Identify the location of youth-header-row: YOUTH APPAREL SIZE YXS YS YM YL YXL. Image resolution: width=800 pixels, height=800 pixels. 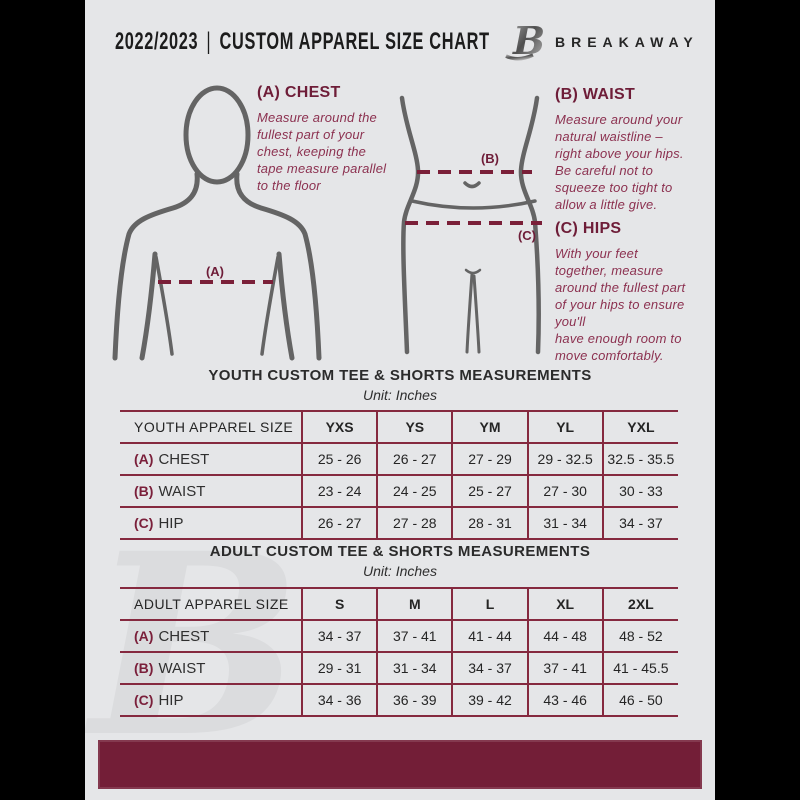
(399, 426).